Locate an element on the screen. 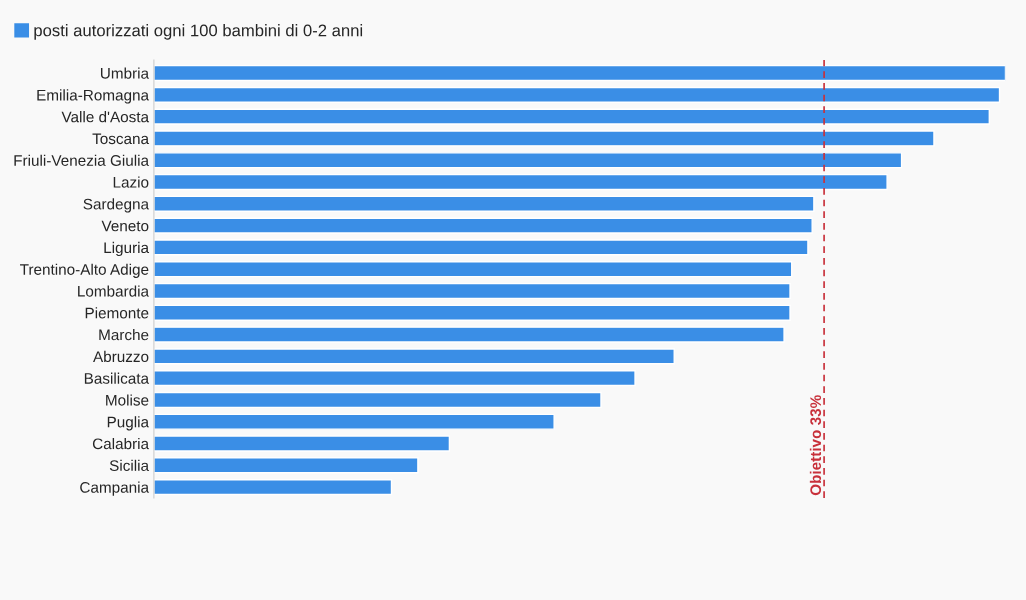 The image size is (1026, 600). y-tick-label: Piemonte is located at coordinates (117, 313).